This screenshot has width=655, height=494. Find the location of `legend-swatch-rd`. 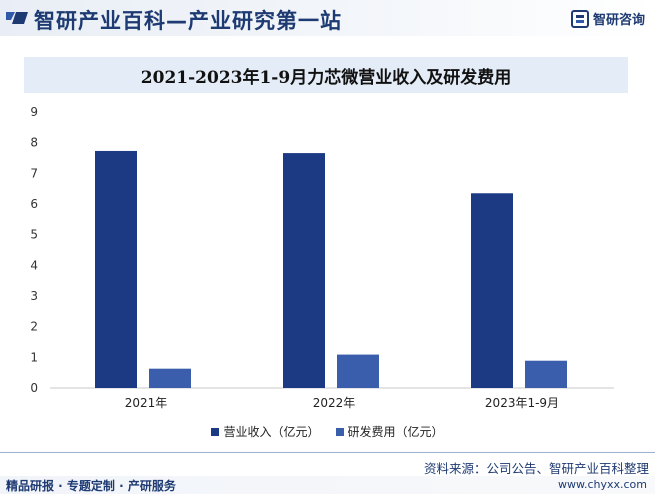

legend-swatch-rd is located at coordinates (339, 431).